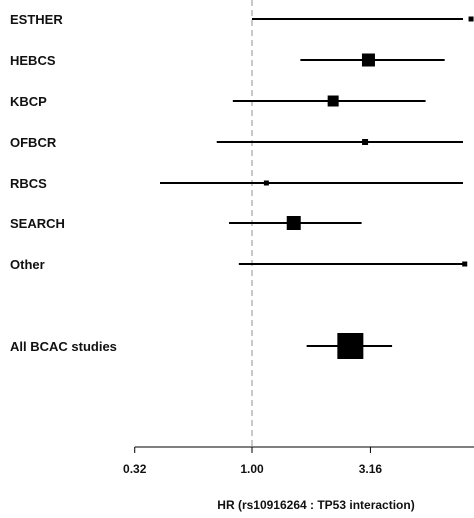 The width and height of the screenshot is (474, 518). What do you see at coordinates (28, 183) in the screenshot?
I see `study-label: RBCS` at bounding box center [28, 183].